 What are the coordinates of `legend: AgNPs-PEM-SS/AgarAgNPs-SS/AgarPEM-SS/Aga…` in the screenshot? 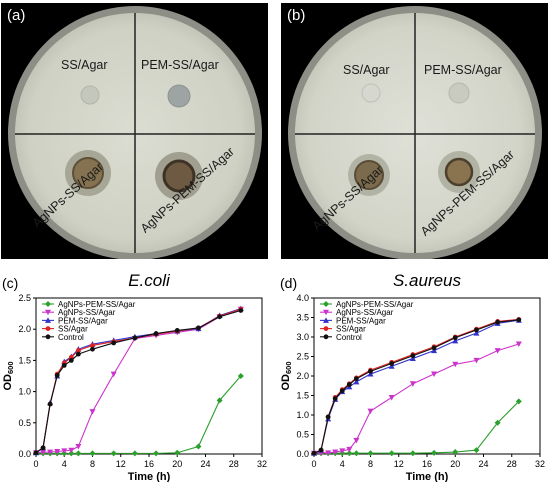 It's located at (367, 321).